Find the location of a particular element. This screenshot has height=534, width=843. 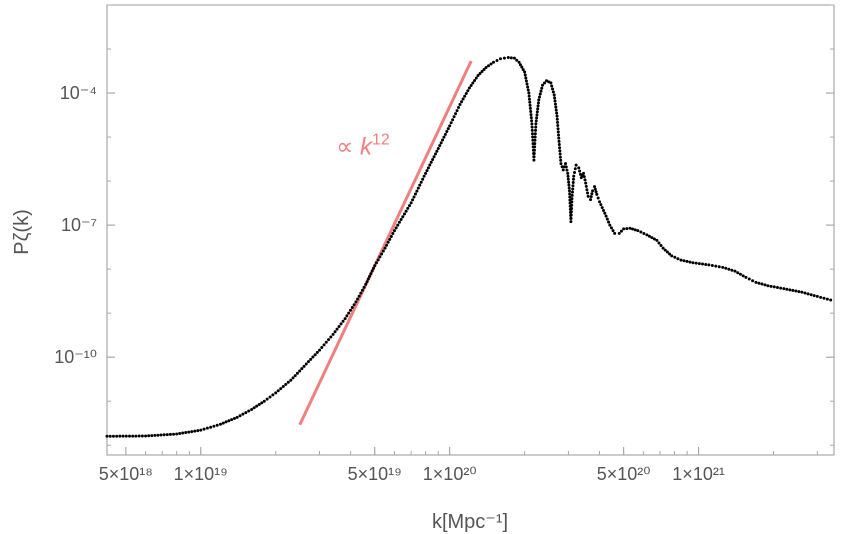

fit-line is located at coordinates (385, 243).